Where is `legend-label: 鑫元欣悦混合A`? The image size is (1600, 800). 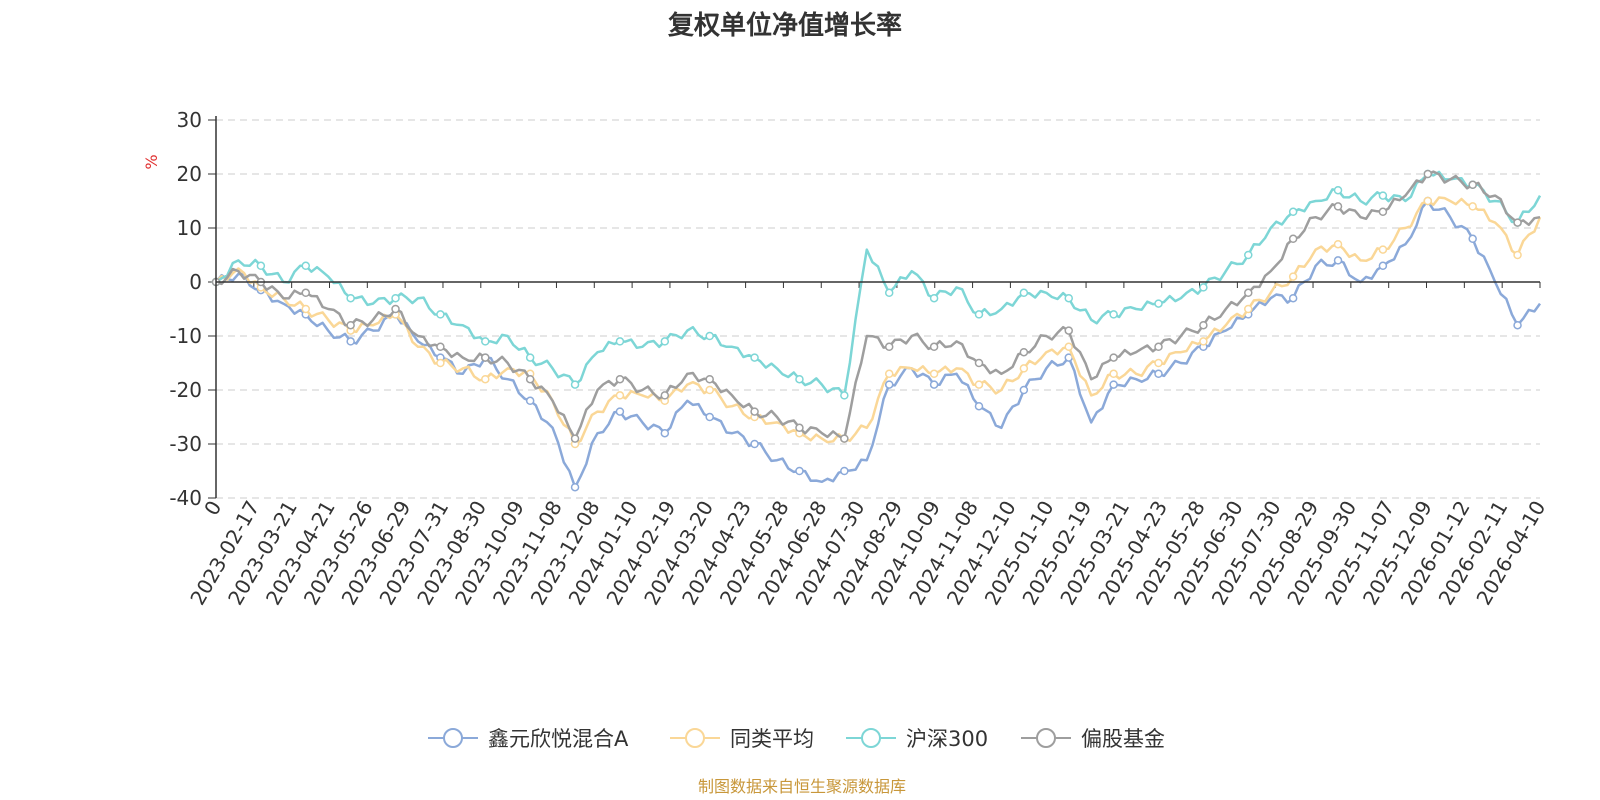 legend-label: 鑫元欣悦混合A is located at coordinates (558, 739).